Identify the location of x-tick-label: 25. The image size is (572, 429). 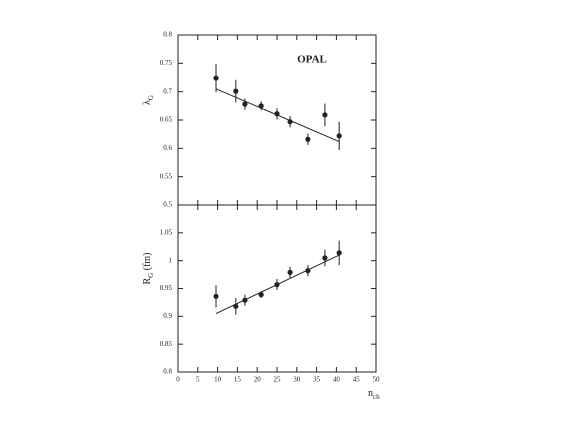
(278, 380).